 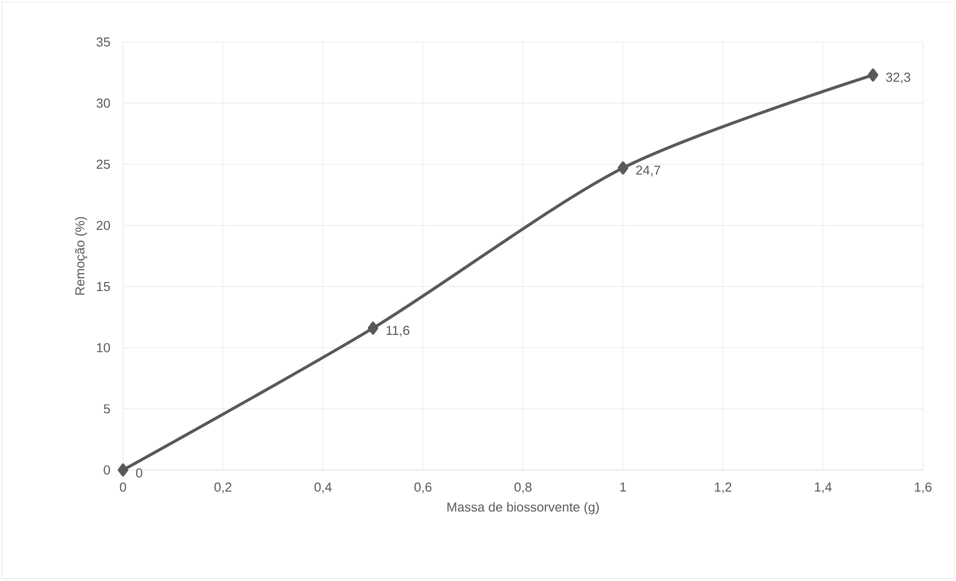 What do you see at coordinates (898, 78) in the screenshot?
I see `data-label: 32,3` at bounding box center [898, 78].